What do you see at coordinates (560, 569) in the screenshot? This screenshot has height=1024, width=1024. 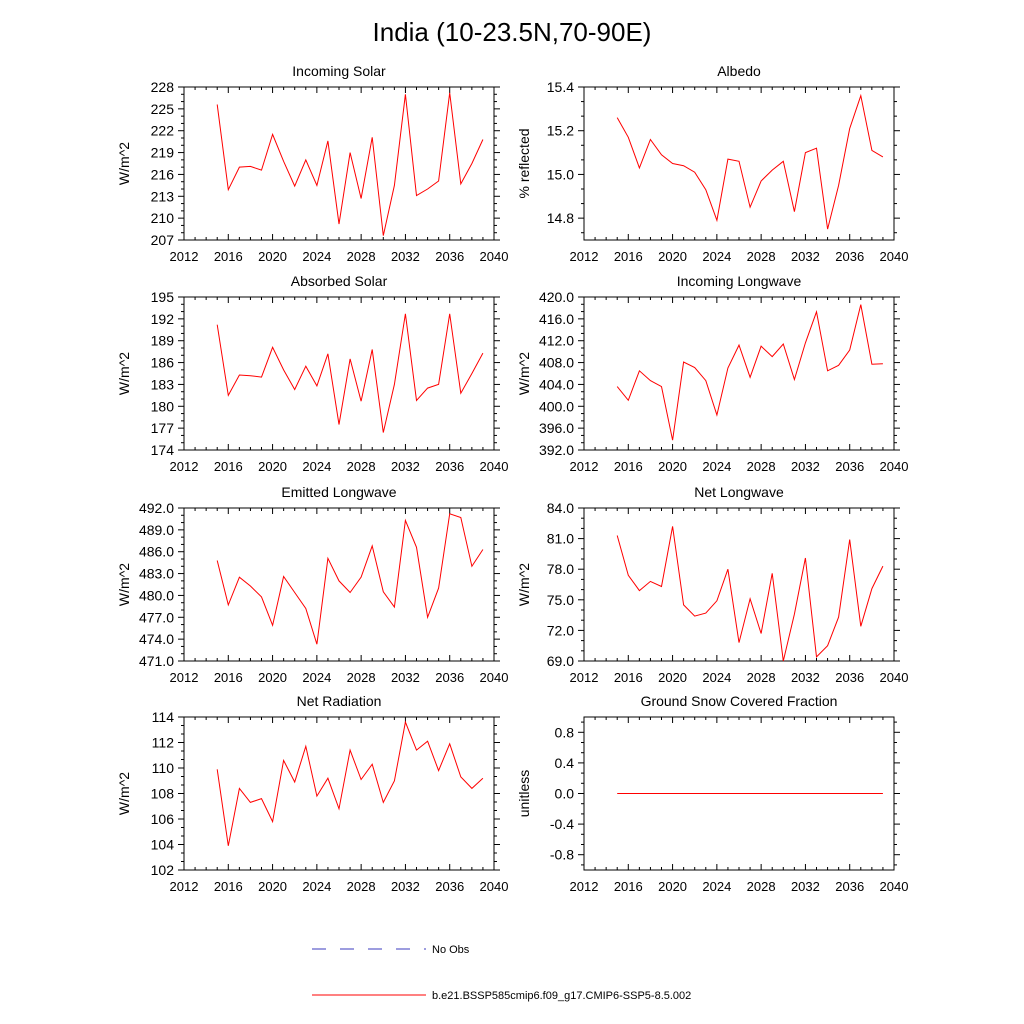 I see `y-tick-label: 78.0` at bounding box center [560, 569].